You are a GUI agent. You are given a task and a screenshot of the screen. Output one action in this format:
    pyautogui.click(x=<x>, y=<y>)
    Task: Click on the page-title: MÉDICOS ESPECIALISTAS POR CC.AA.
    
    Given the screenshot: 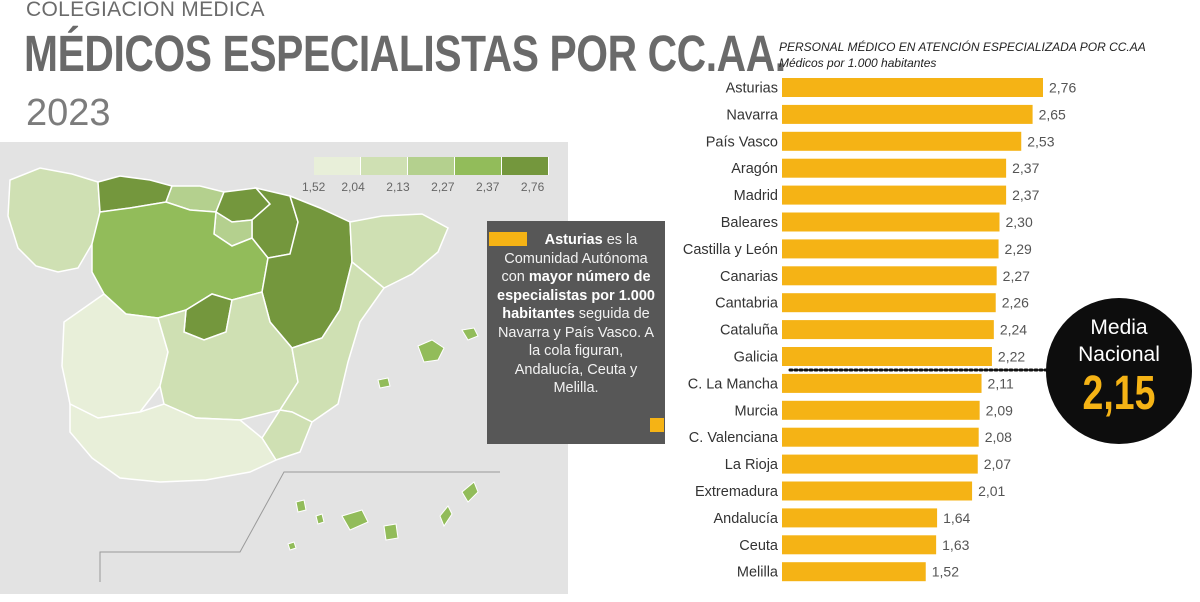 What is the action you would take?
    pyautogui.click(x=405, y=53)
    